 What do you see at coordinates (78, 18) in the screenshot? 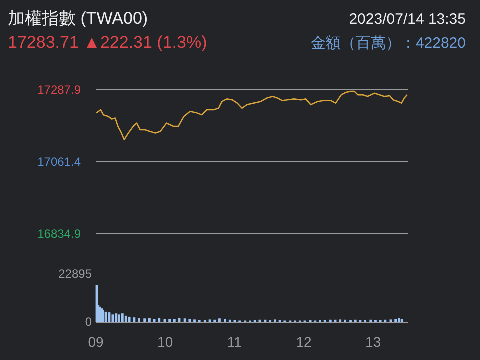
I see `chart-title: 加權指數 (TWA00)` at bounding box center [78, 18].